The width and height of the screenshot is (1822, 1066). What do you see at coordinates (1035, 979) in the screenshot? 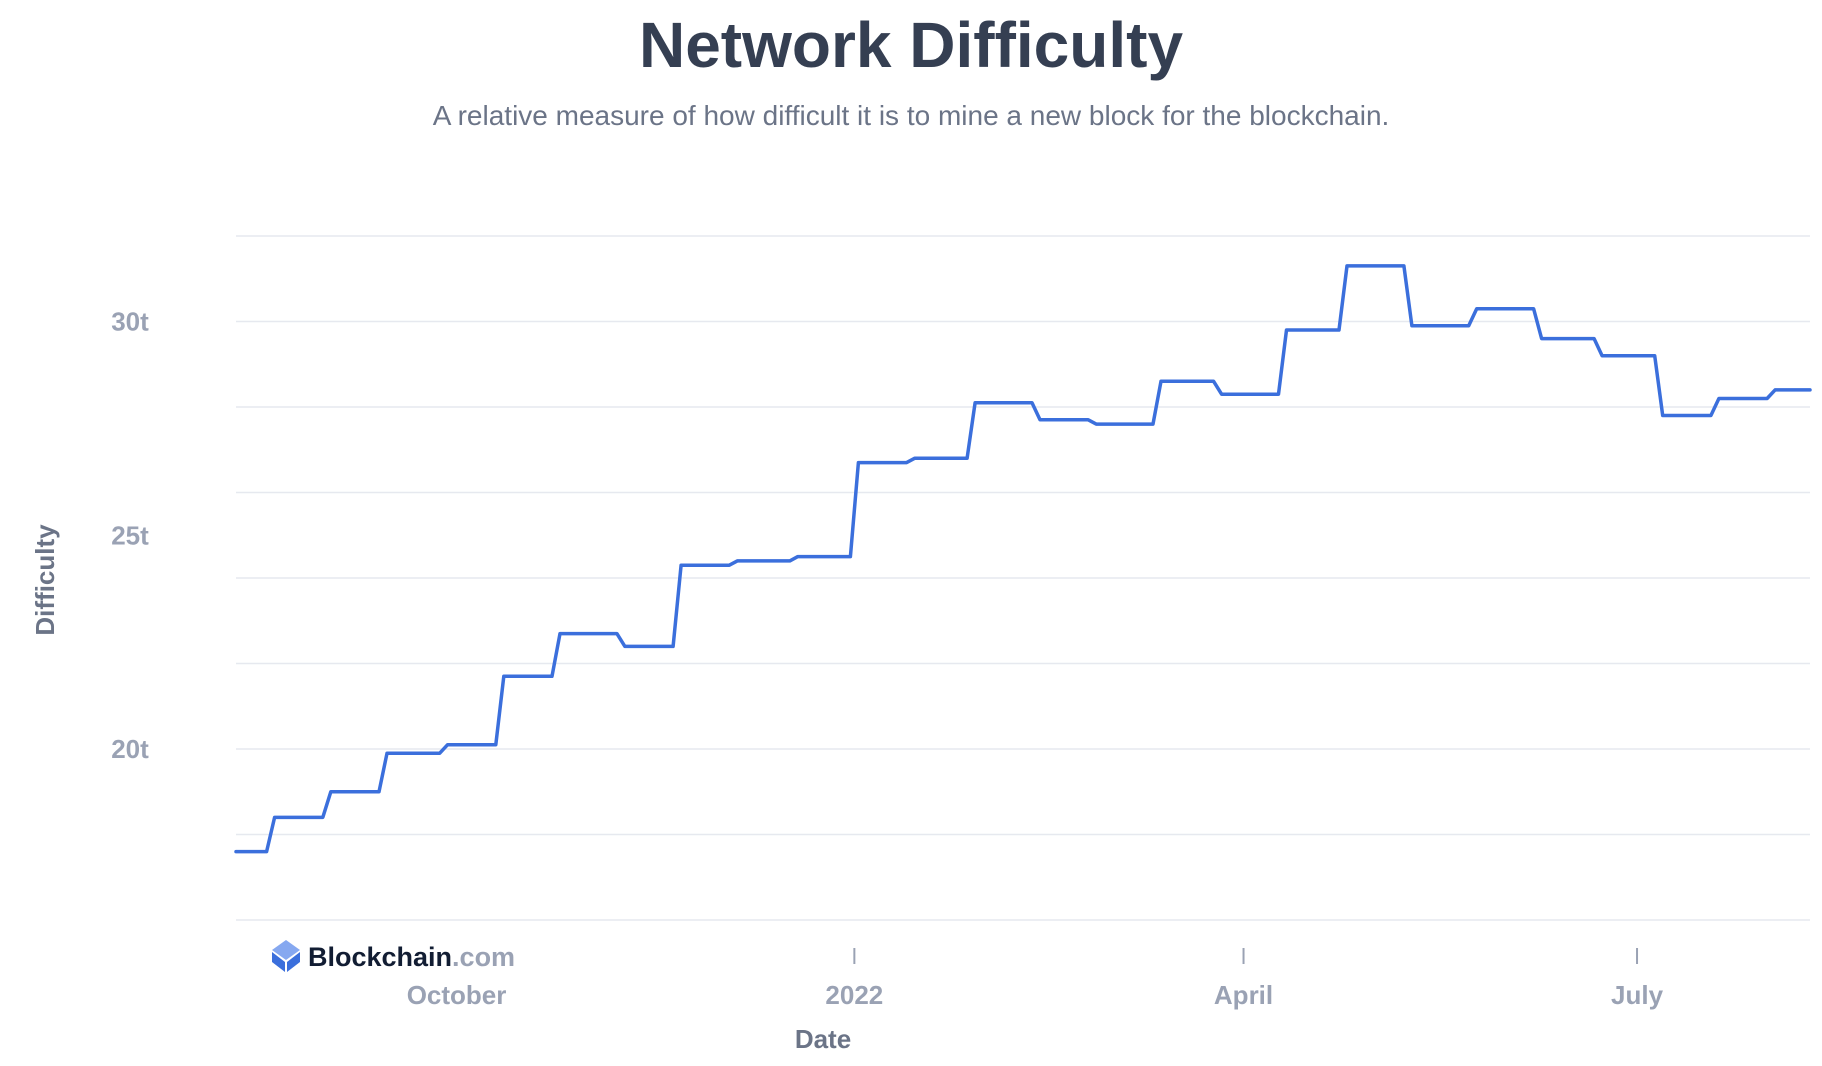
I see `x-axis-ticks: October 2022 April July` at bounding box center [1035, 979].